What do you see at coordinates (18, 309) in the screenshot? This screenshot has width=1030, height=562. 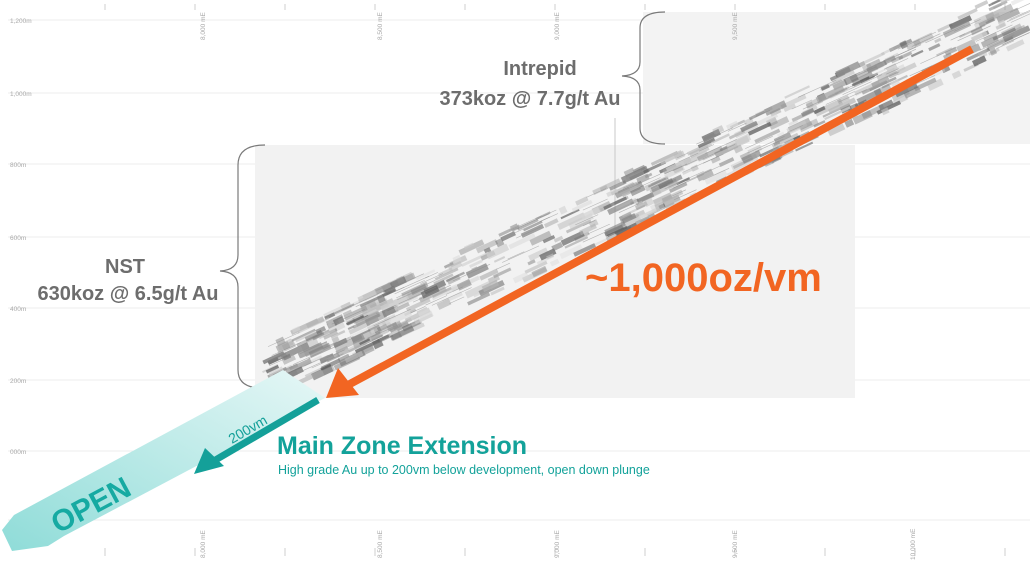 I see `rl-label: 400m` at bounding box center [18, 309].